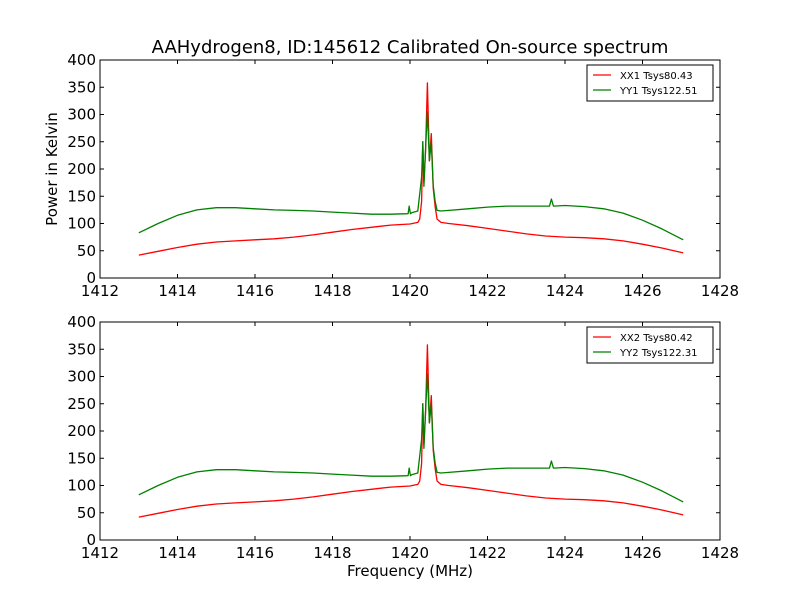 This screenshot has width=800, height=600. What do you see at coordinates (52, 169) in the screenshot?
I see `y-axis-label: Power in Kelvin` at bounding box center [52, 169].